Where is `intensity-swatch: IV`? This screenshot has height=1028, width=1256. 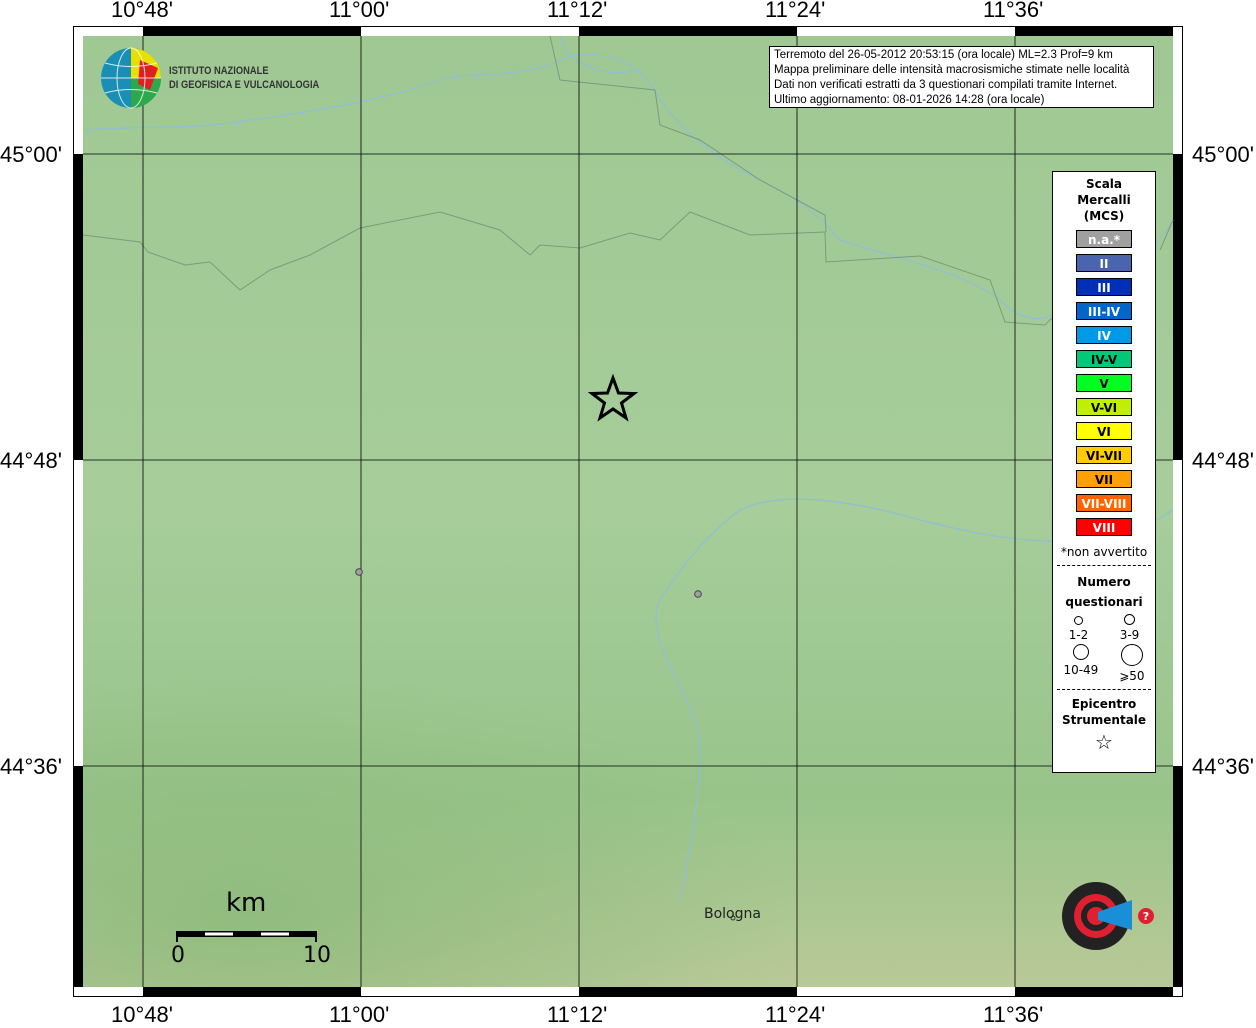 intensity-swatch: IV is located at coordinates (1104, 335).